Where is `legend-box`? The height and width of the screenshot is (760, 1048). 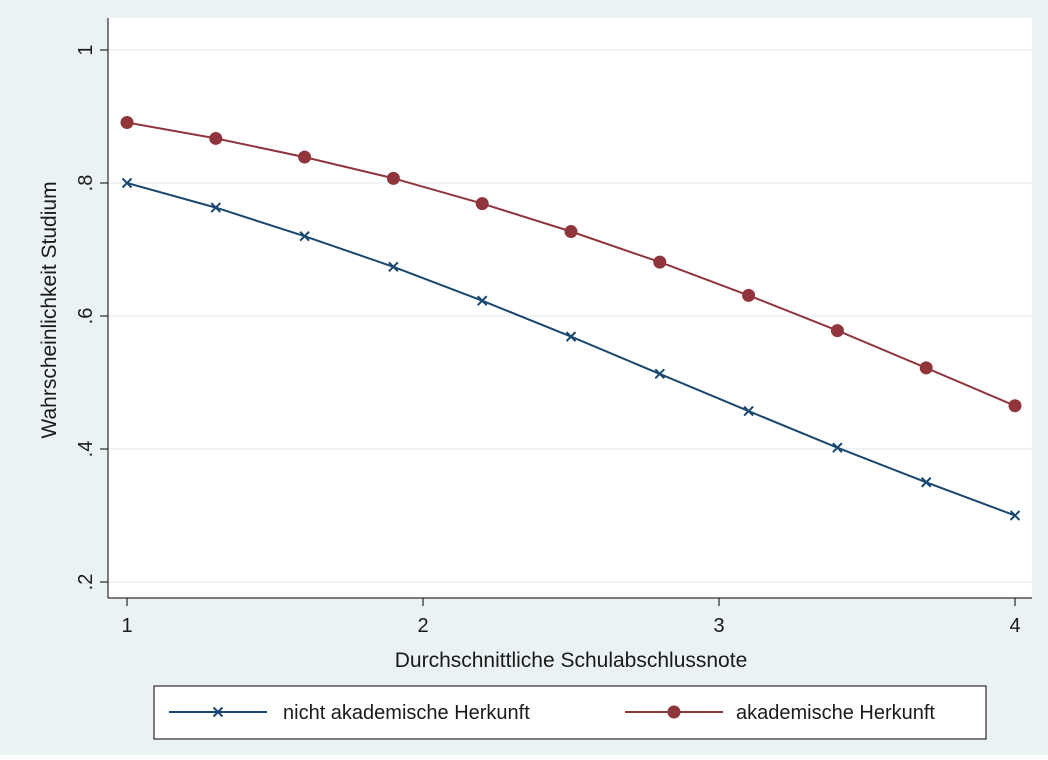
legend-box is located at coordinates (570, 712).